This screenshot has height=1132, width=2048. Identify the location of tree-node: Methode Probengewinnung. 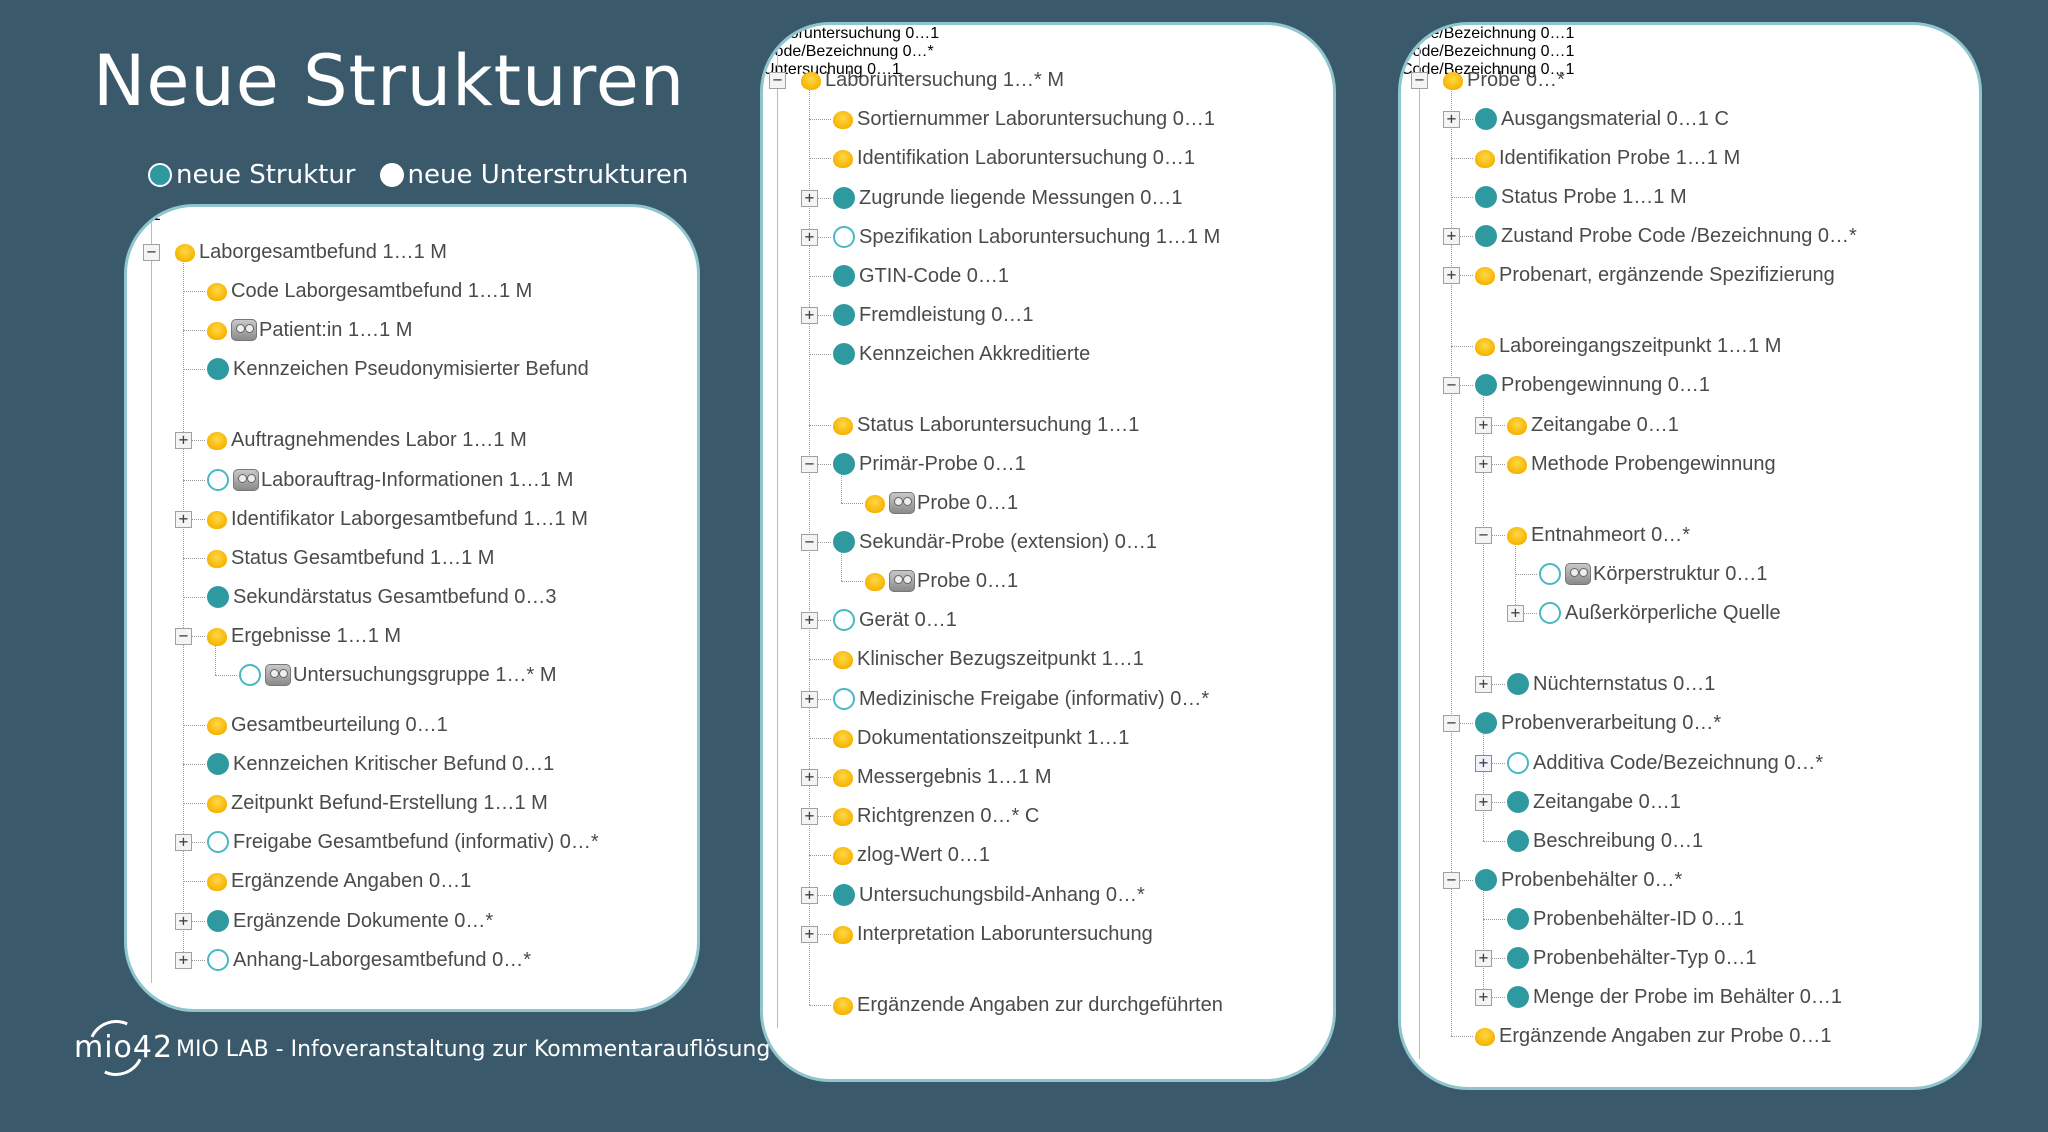
(1641, 464).